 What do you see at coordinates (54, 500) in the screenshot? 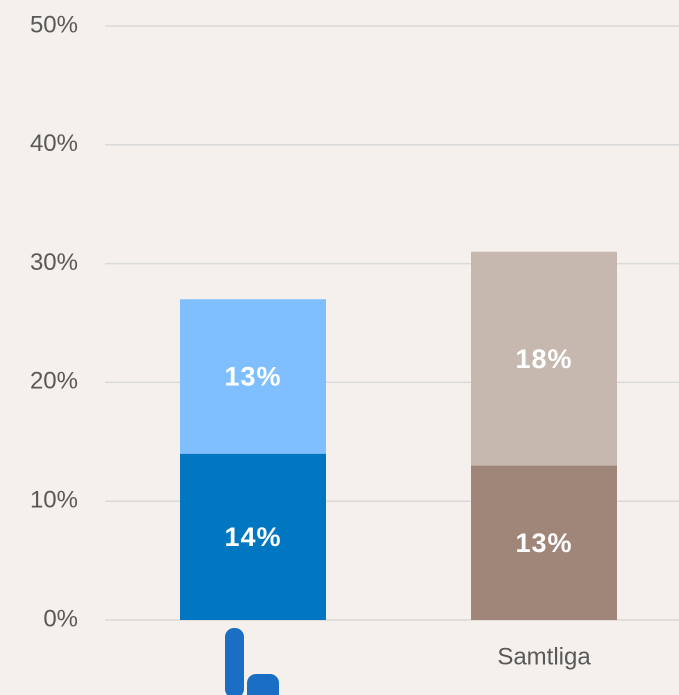
I see `y-tick-label: 10%` at bounding box center [54, 500].